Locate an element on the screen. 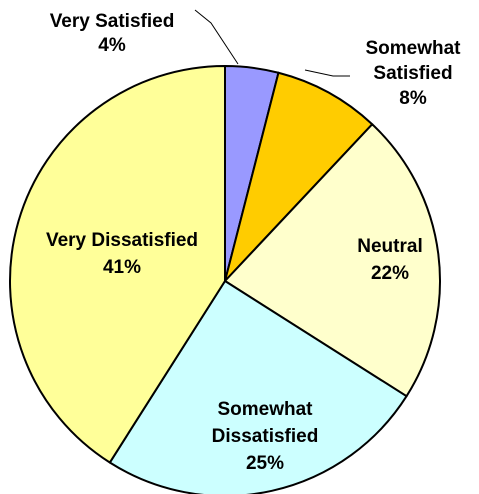 The height and width of the screenshot is (494, 479). leader-lines-layer is located at coordinates (272, 43).